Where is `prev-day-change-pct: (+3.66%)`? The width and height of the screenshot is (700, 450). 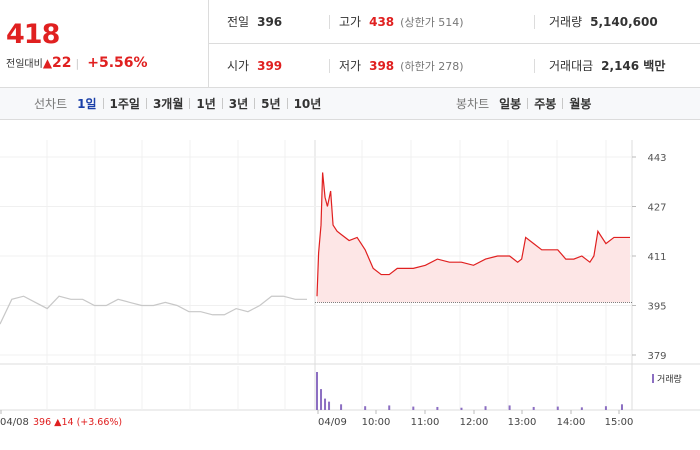
prev-day-change-pct: (+3.66%) is located at coordinates (100, 422).